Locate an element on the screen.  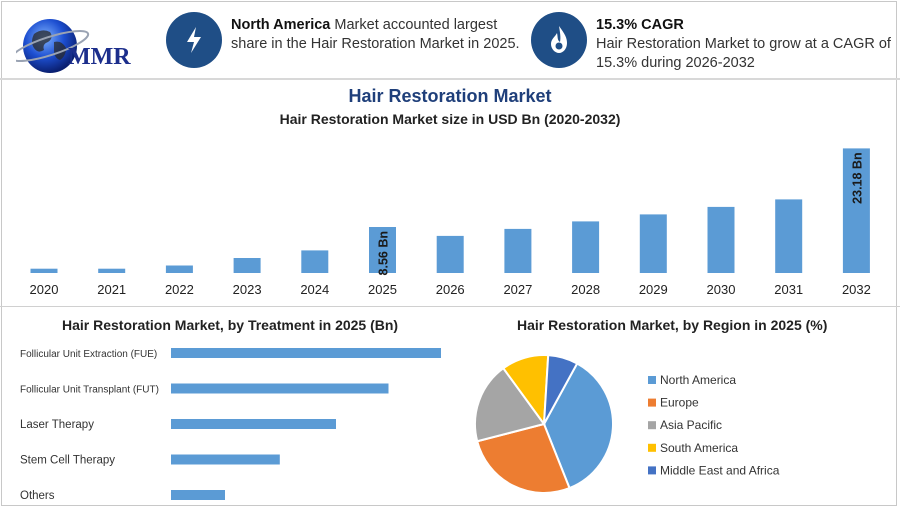
legend-label: Asia Pacific is located at coordinates (691, 425).